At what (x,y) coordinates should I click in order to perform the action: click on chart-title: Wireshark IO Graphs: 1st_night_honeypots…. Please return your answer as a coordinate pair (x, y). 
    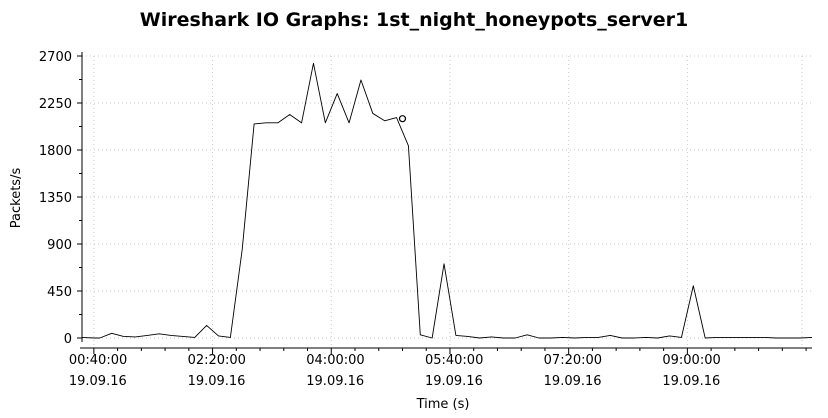
    Looking at the image, I should click on (414, 20).